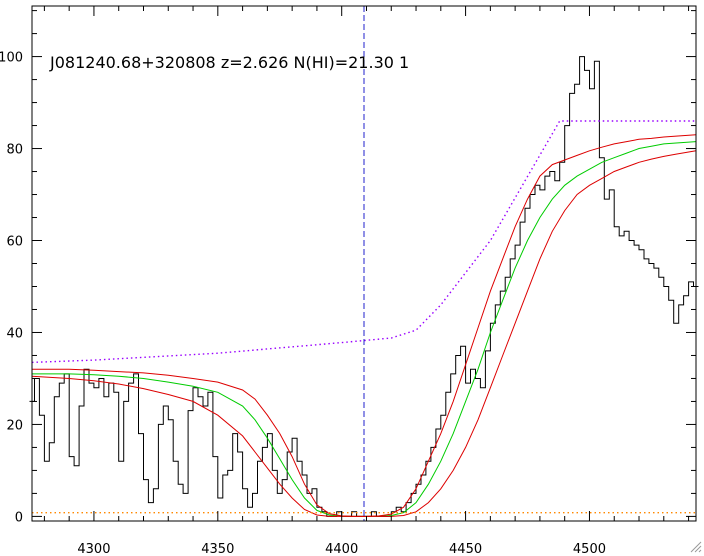 This screenshot has width=704, height=556. What do you see at coordinates (217, 549) in the screenshot?
I see `x-tick-label: 4350` at bounding box center [217, 549].